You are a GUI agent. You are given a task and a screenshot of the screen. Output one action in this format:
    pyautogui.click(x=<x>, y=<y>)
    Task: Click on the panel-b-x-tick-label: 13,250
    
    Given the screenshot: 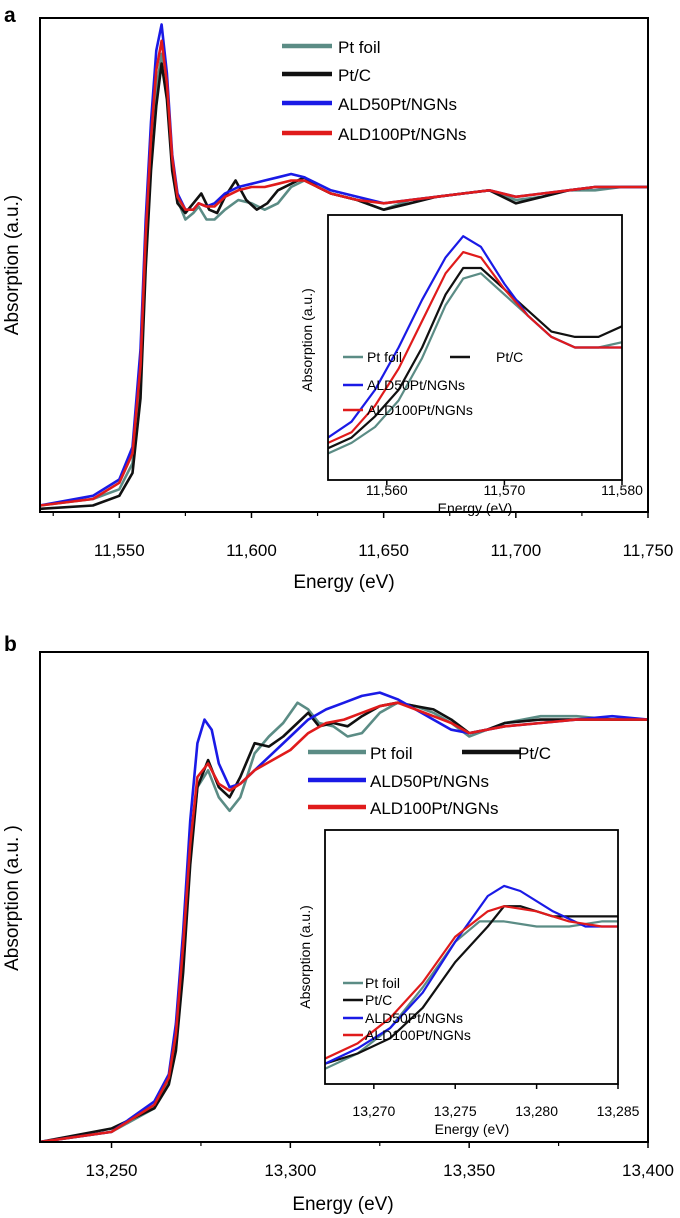 What is the action you would take?
    pyautogui.click(x=112, y=1170)
    